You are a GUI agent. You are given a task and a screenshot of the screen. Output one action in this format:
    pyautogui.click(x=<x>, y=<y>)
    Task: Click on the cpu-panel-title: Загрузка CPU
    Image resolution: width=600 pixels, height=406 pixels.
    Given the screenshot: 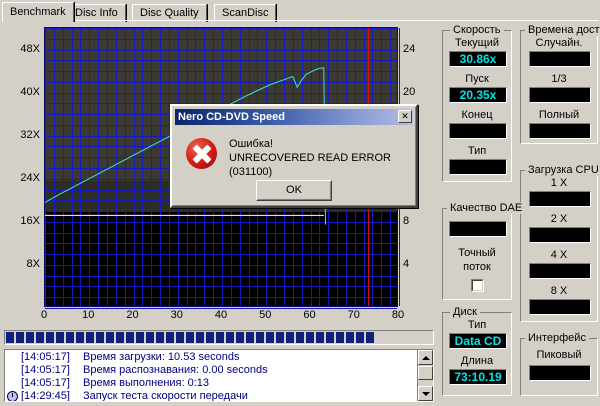 What is the action you would take?
    pyautogui.click(x=562, y=170)
    